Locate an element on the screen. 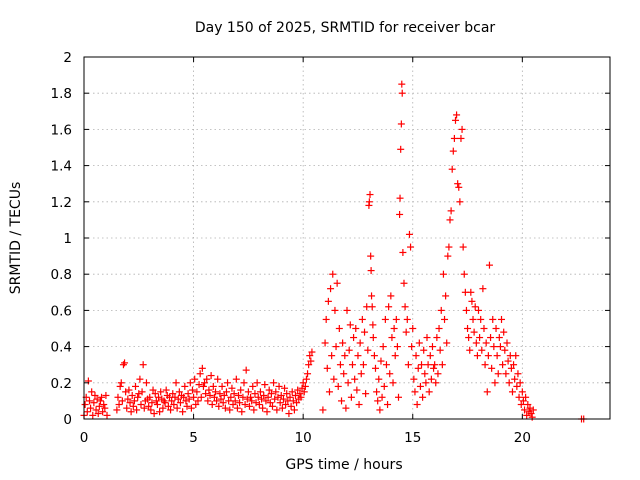  y-tick-label: 1.2 is located at coordinates (61, 203).